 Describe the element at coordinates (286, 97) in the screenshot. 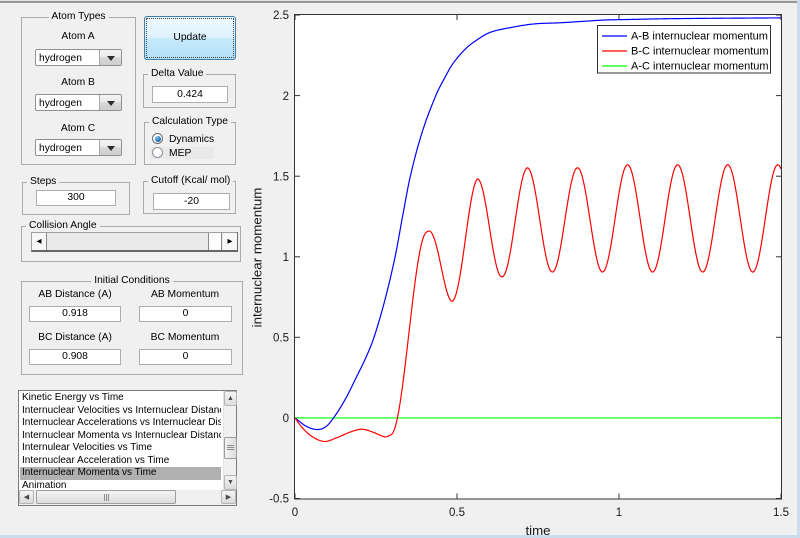

I see `svg-text: 2` at that location.